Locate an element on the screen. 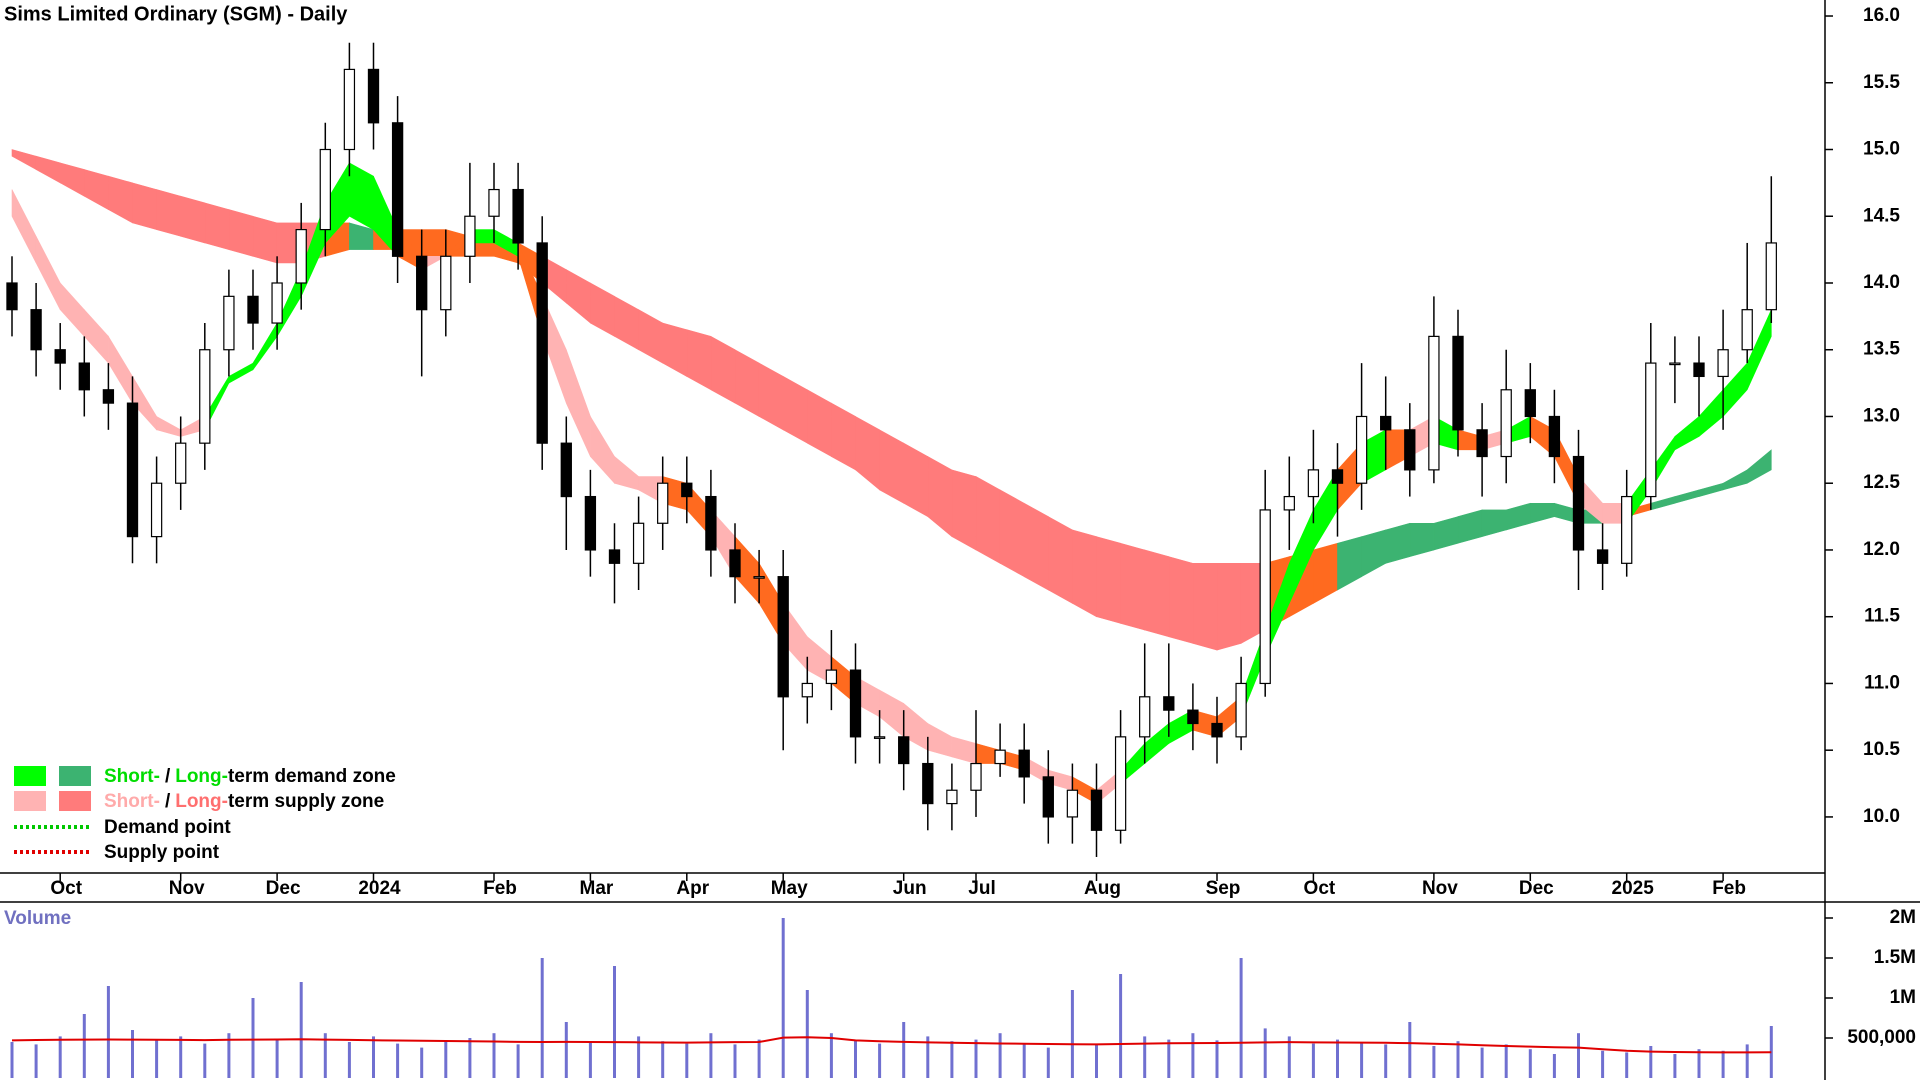 The height and width of the screenshot is (1080, 1920). x-tick-label: Apr is located at coordinates (692, 888).